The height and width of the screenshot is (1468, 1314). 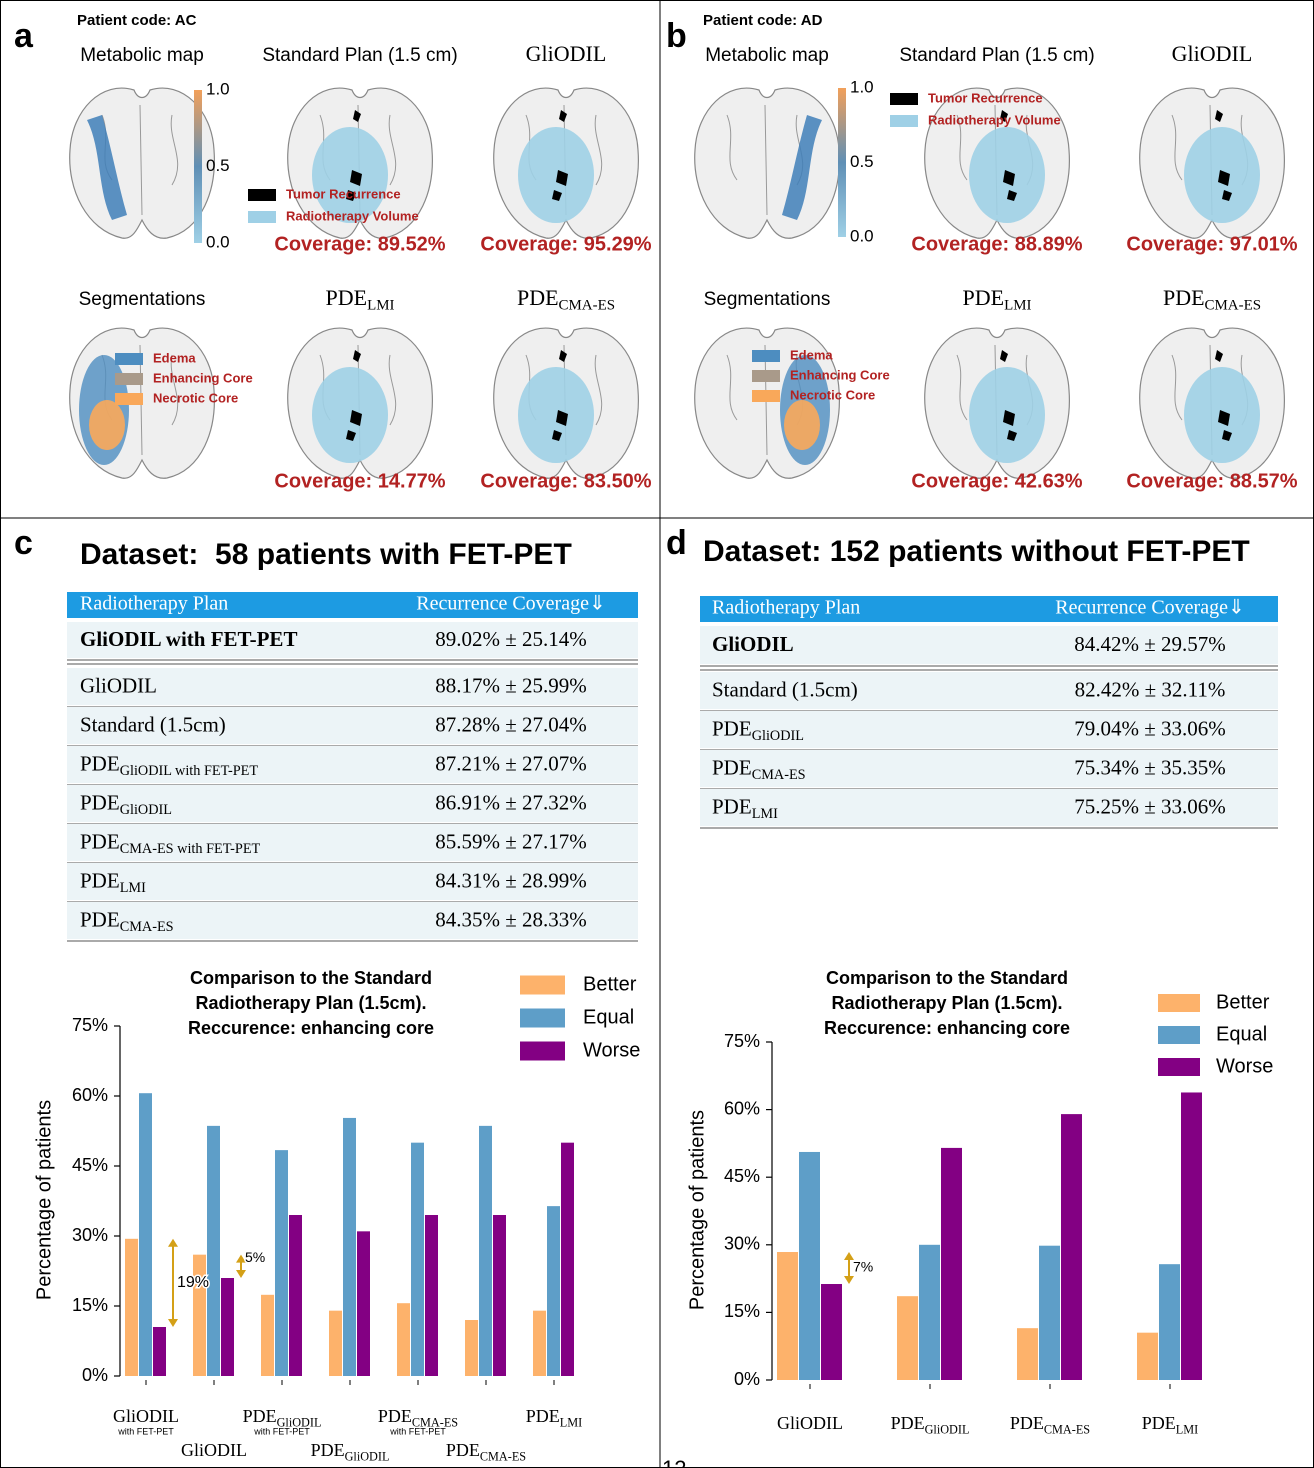 What do you see at coordinates (126, 804) in the screenshot?
I see `method-cell: PDEGliODIL` at bounding box center [126, 804].